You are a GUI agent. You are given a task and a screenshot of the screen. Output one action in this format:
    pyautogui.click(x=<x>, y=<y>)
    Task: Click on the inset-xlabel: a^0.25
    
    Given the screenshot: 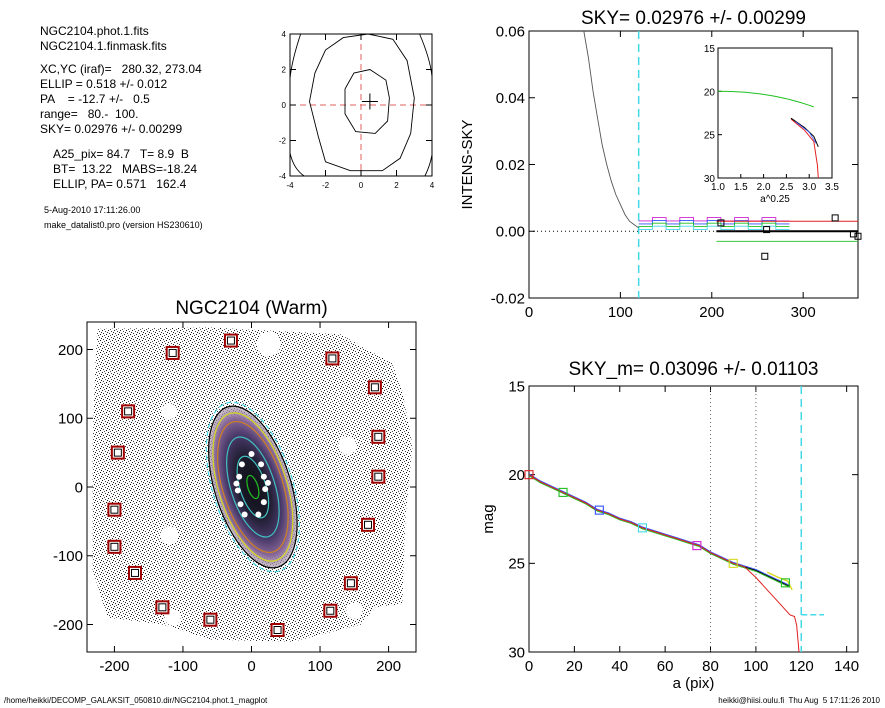 What is the action you would take?
    pyautogui.click(x=775, y=199)
    